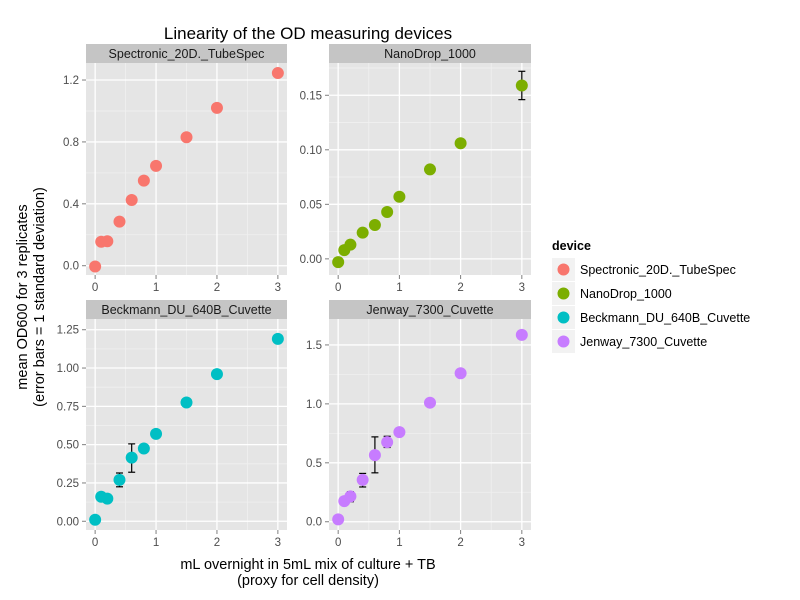 The width and height of the screenshot is (800, 600). I want to click on legend-entry-label: Jenway_7300_Cuvette, so click(643, 342).